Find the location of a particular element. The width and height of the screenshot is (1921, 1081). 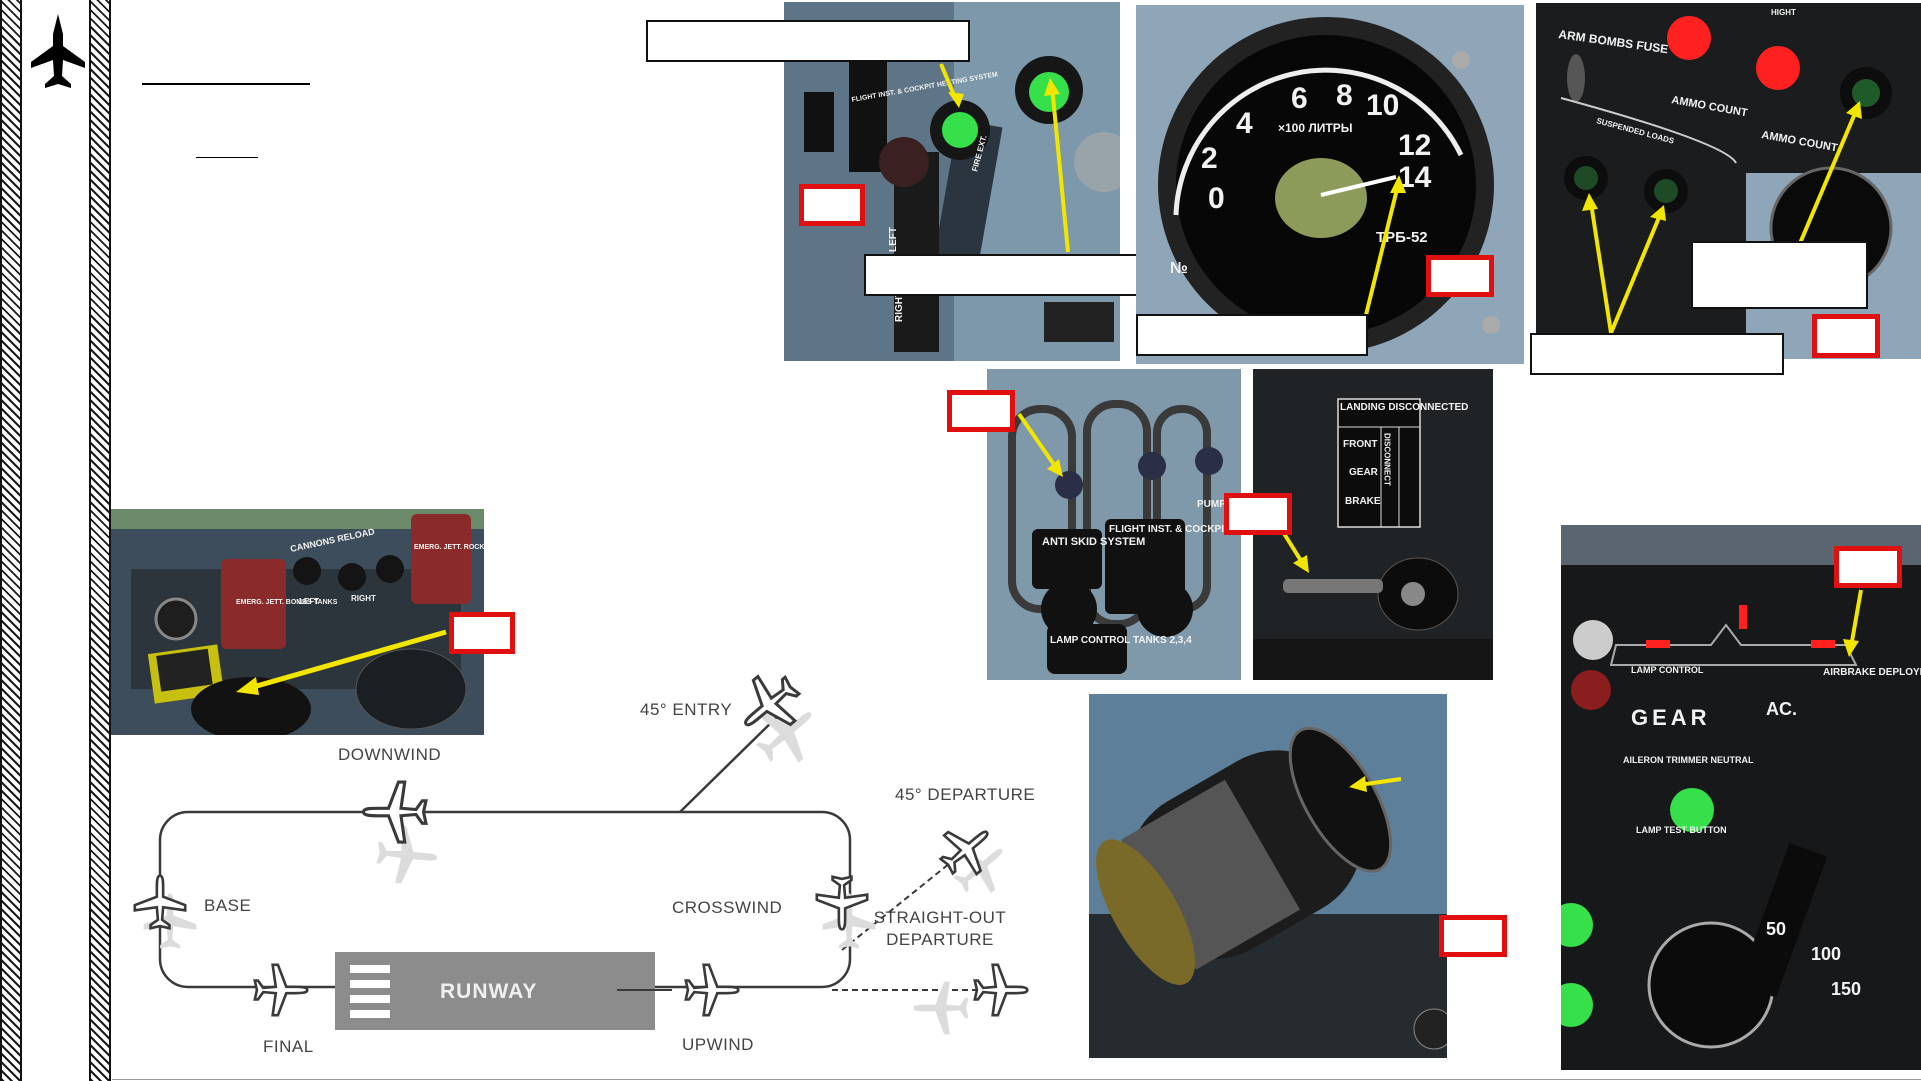

callout-box-jettison is located at coordinates (482, 633).